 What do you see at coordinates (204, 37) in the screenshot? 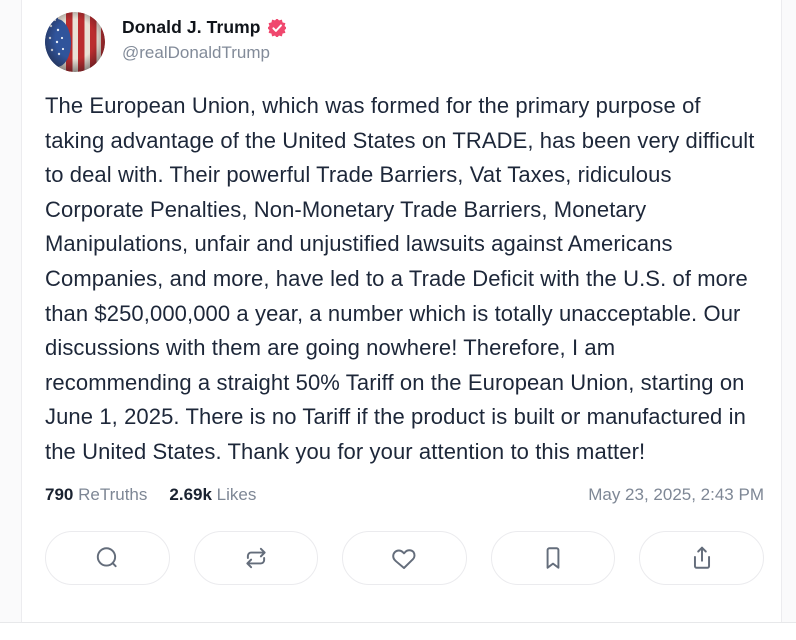
I see `author-identity: Donald J. Trump @realDonaldTrump` at bounding box center [204, 37].